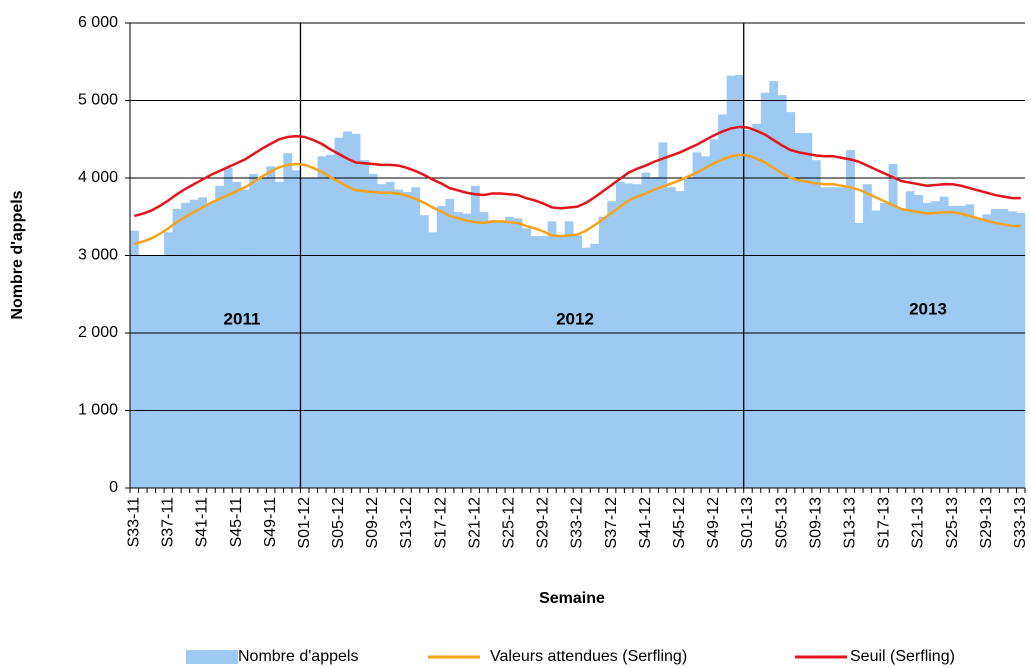  Describe the element at coordinates (440, 523) in the screenshot. I see `x-tick-label: S17-12` at that location.